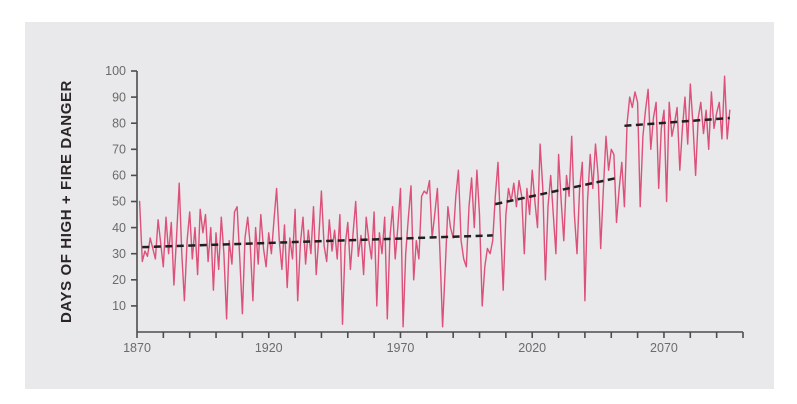 Image resolution: width=797 pixels, height=404 pixels. What do you see at coordinates (119, 306) in the screenshot?
I see `y-tick-label: 10` at bounding box center [119, 306].